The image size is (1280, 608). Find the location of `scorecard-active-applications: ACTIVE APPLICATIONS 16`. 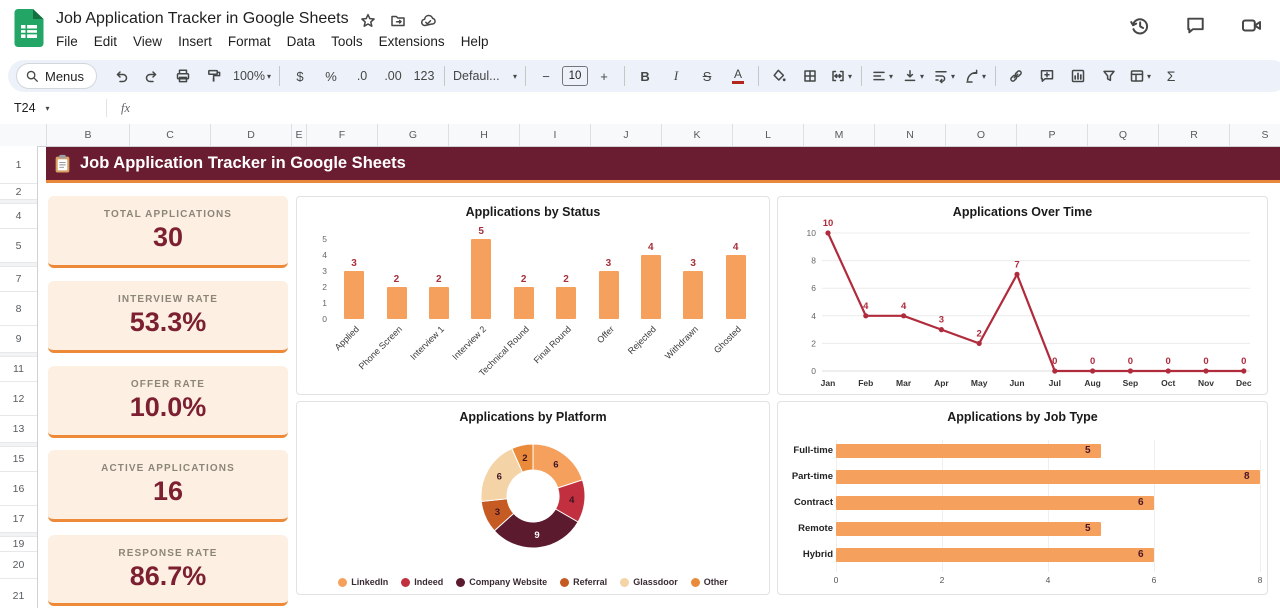

scorecard-active-applications: ACTIVE APPLICATIONS 16 is located at coordinates (168, 486).